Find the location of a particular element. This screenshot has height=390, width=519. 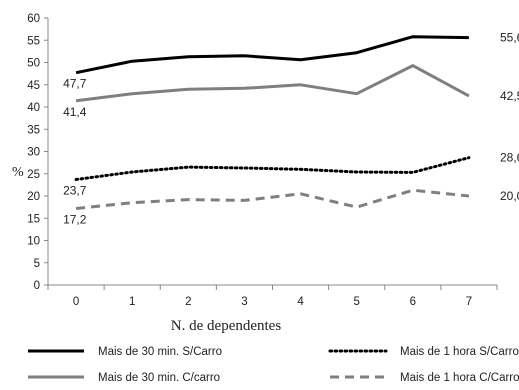

x-tick-label: 4 is located at coordinates (300, 302).